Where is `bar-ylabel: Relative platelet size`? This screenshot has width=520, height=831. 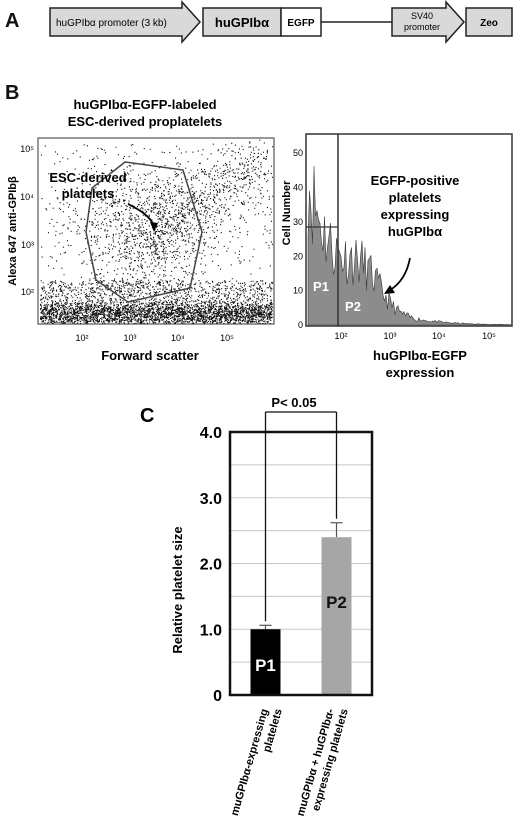
bar-ylabel: Relative platelet size is located at coordinates (177, 589).